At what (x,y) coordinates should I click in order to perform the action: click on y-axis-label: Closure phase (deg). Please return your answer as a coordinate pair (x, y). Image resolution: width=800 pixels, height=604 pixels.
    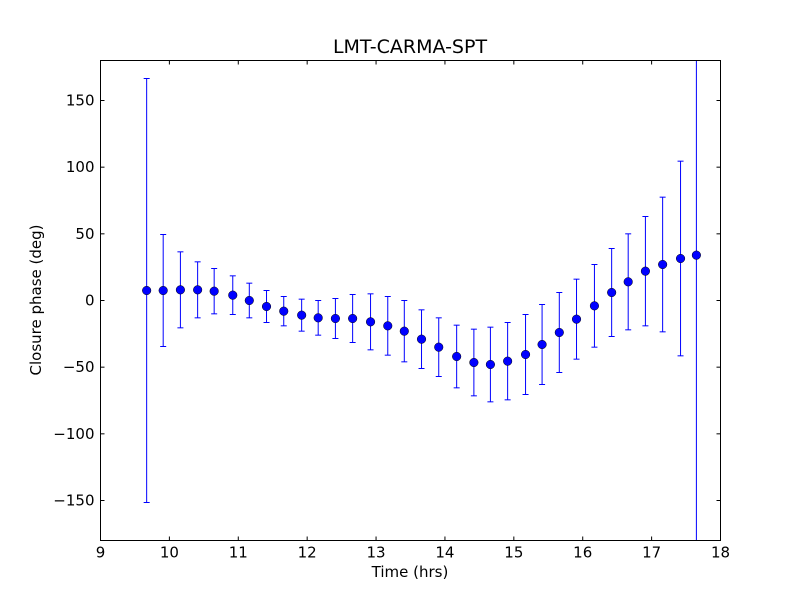
    Looking at the image, I should click on (36, 300).